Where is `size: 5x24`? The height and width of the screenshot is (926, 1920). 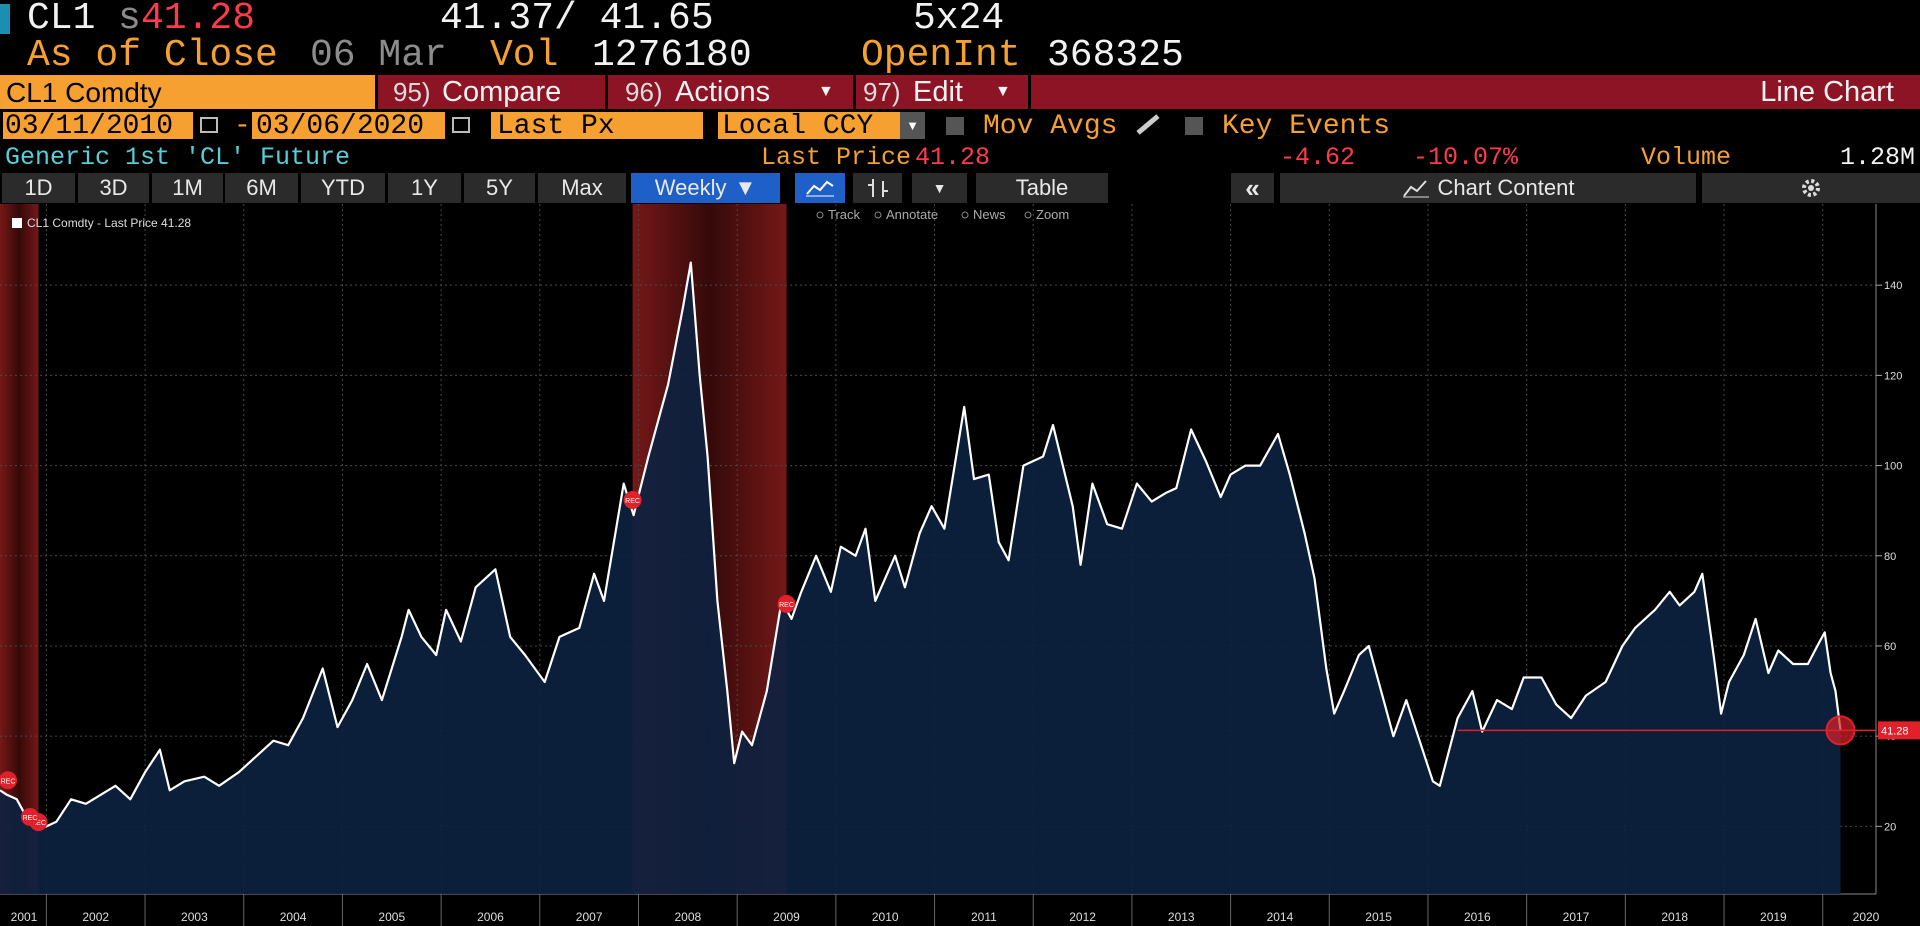
size: 5x24 is located at coordinates (959, 20).